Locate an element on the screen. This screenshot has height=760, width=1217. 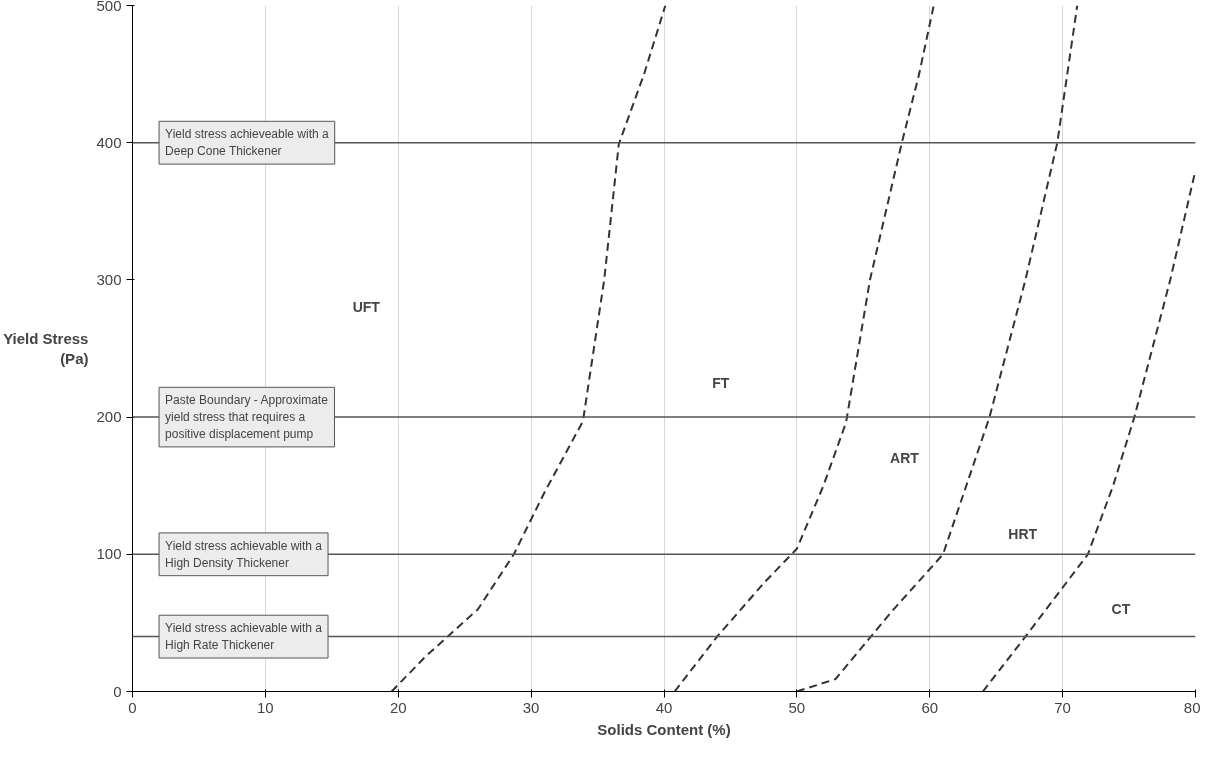
ref-line-label: Paste Boundary - Approximate yield stress that requires a positive displacement pump is located at coordinates (247, 417).